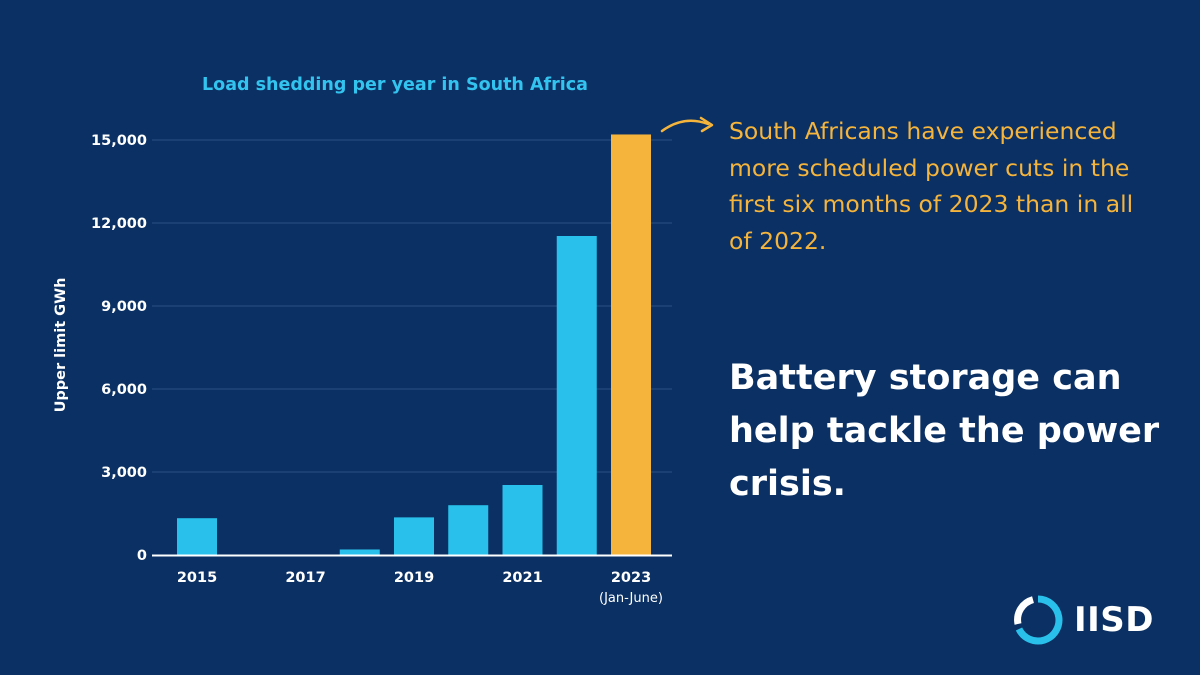 The image size is (1200, 675). I want to click on bar-2015, so click(197, 536).